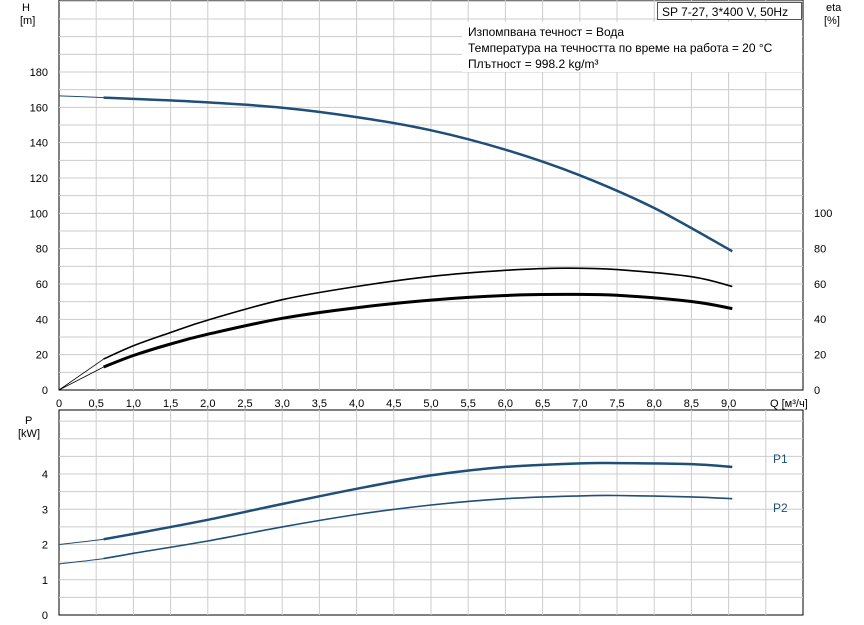 Image resolution: width=864 pixels, height=625 pixels. I want to click on eta-axis-unit-label: [%], so click(832, 21).